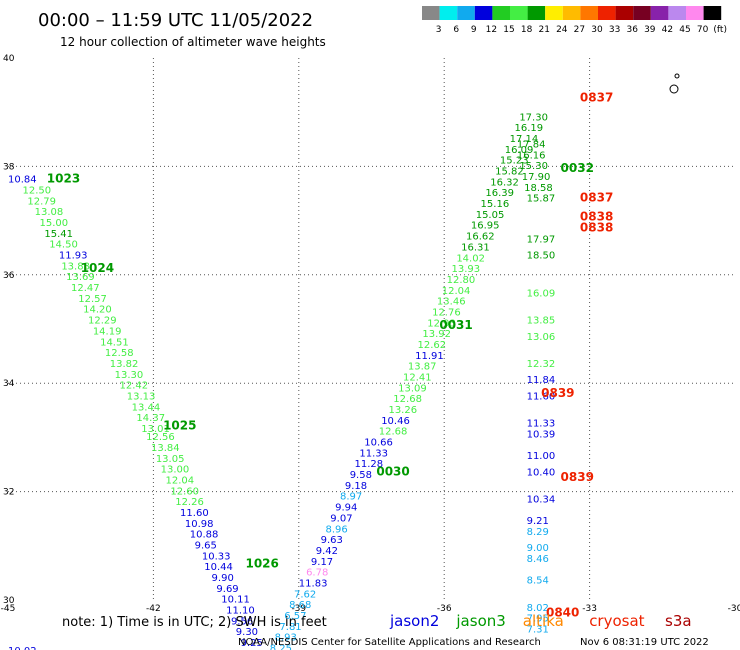  Describe the element at coordinates (206, 546) in the screenshot. I see `wave-height-point: 9.65` at that location.